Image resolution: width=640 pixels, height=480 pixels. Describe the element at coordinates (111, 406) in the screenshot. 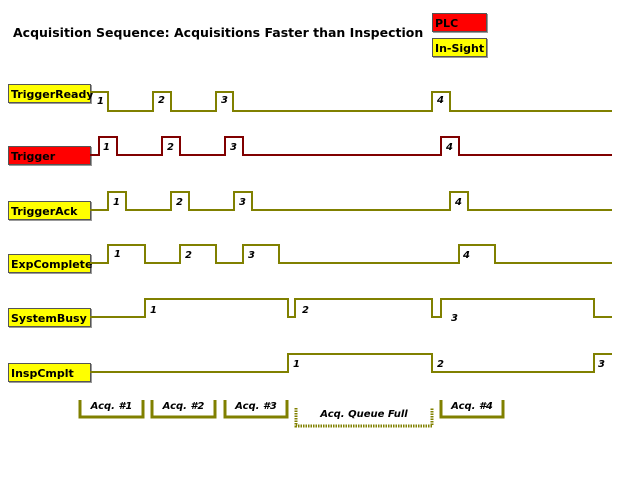

I see `phase-label: Acq. #1` at that location.